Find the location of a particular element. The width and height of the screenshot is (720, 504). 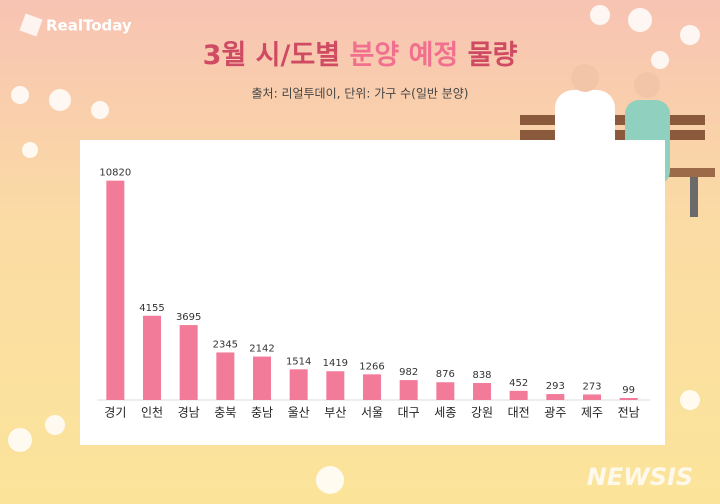

data-label: 982 is located at coordinates (408, 372).